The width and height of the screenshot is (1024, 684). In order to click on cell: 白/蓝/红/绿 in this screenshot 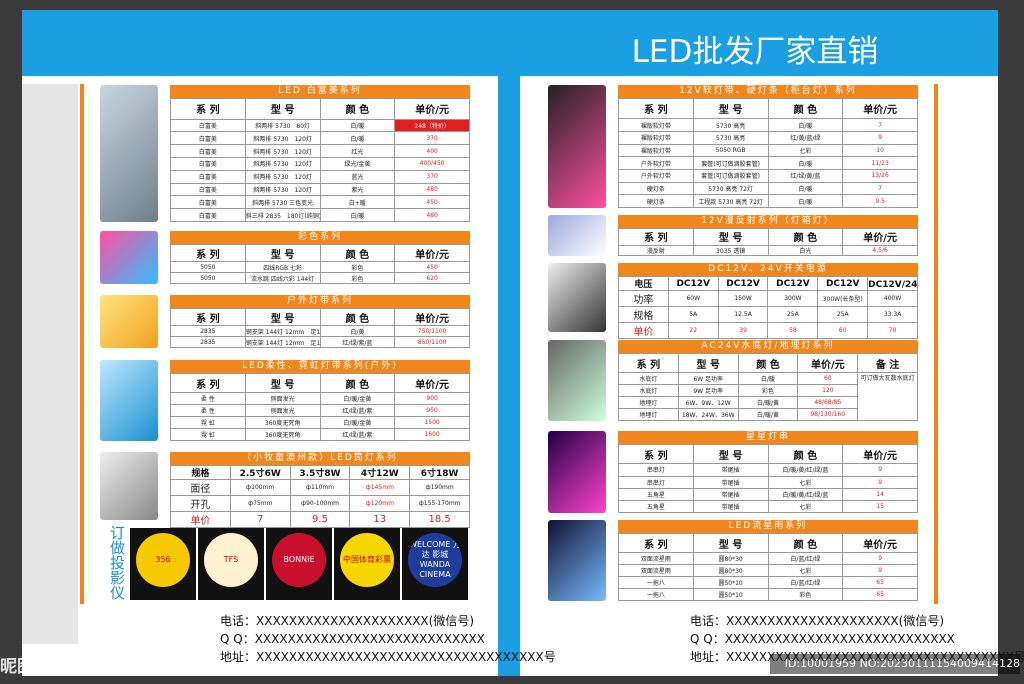, I will do `click(805, 559)`.